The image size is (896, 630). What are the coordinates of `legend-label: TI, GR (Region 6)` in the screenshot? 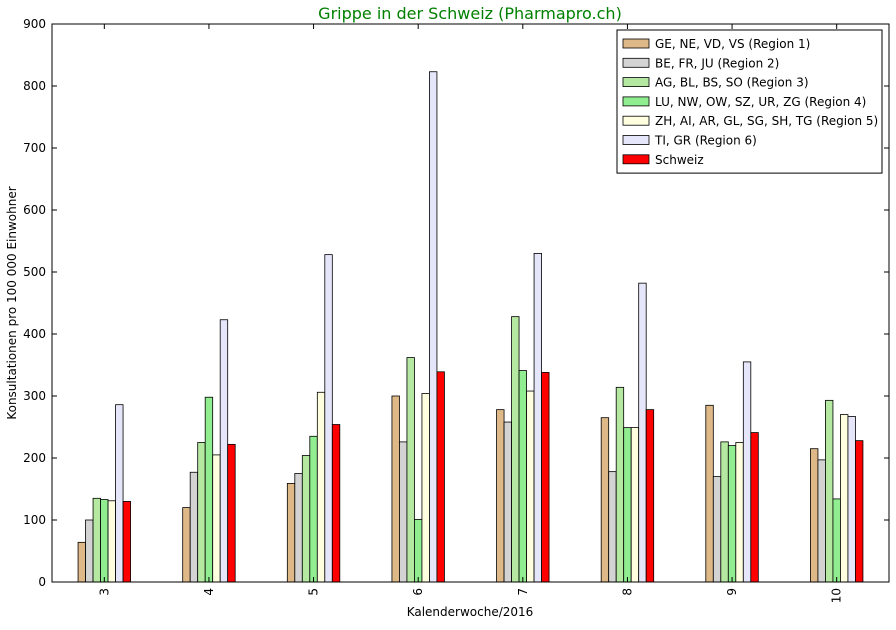 It's located at (705, 141).